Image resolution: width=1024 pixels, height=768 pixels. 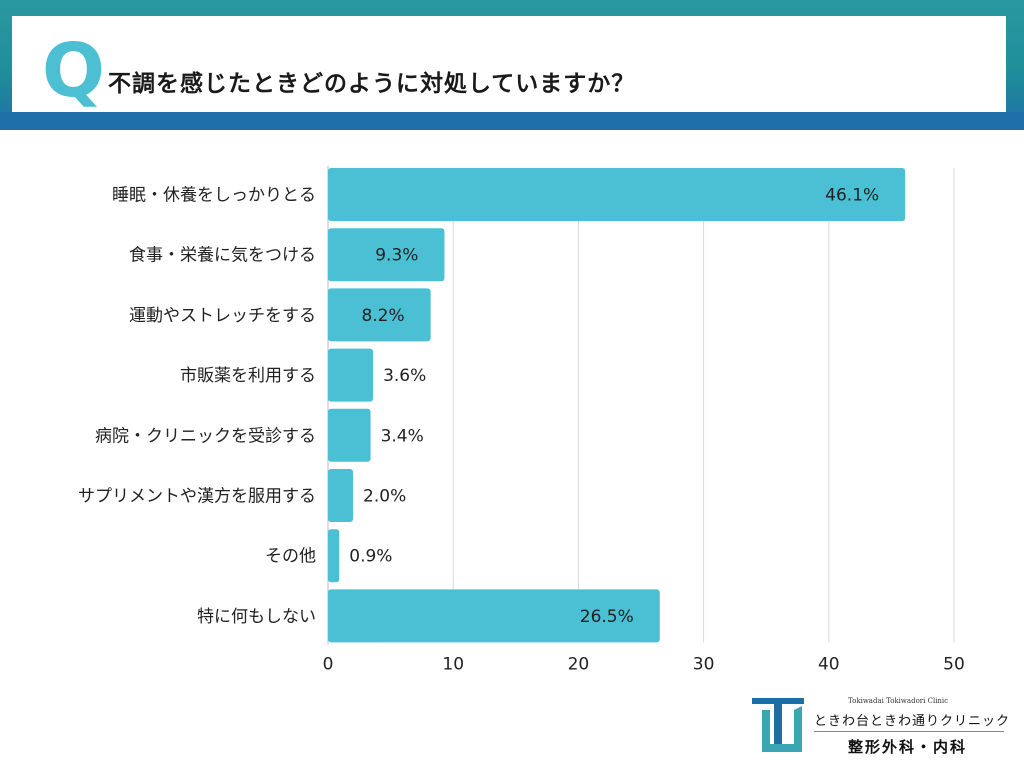 What do you see at coordinates (512, 121) in the screenshot?
I see `header-stripe` at bounding box center [512, 121].